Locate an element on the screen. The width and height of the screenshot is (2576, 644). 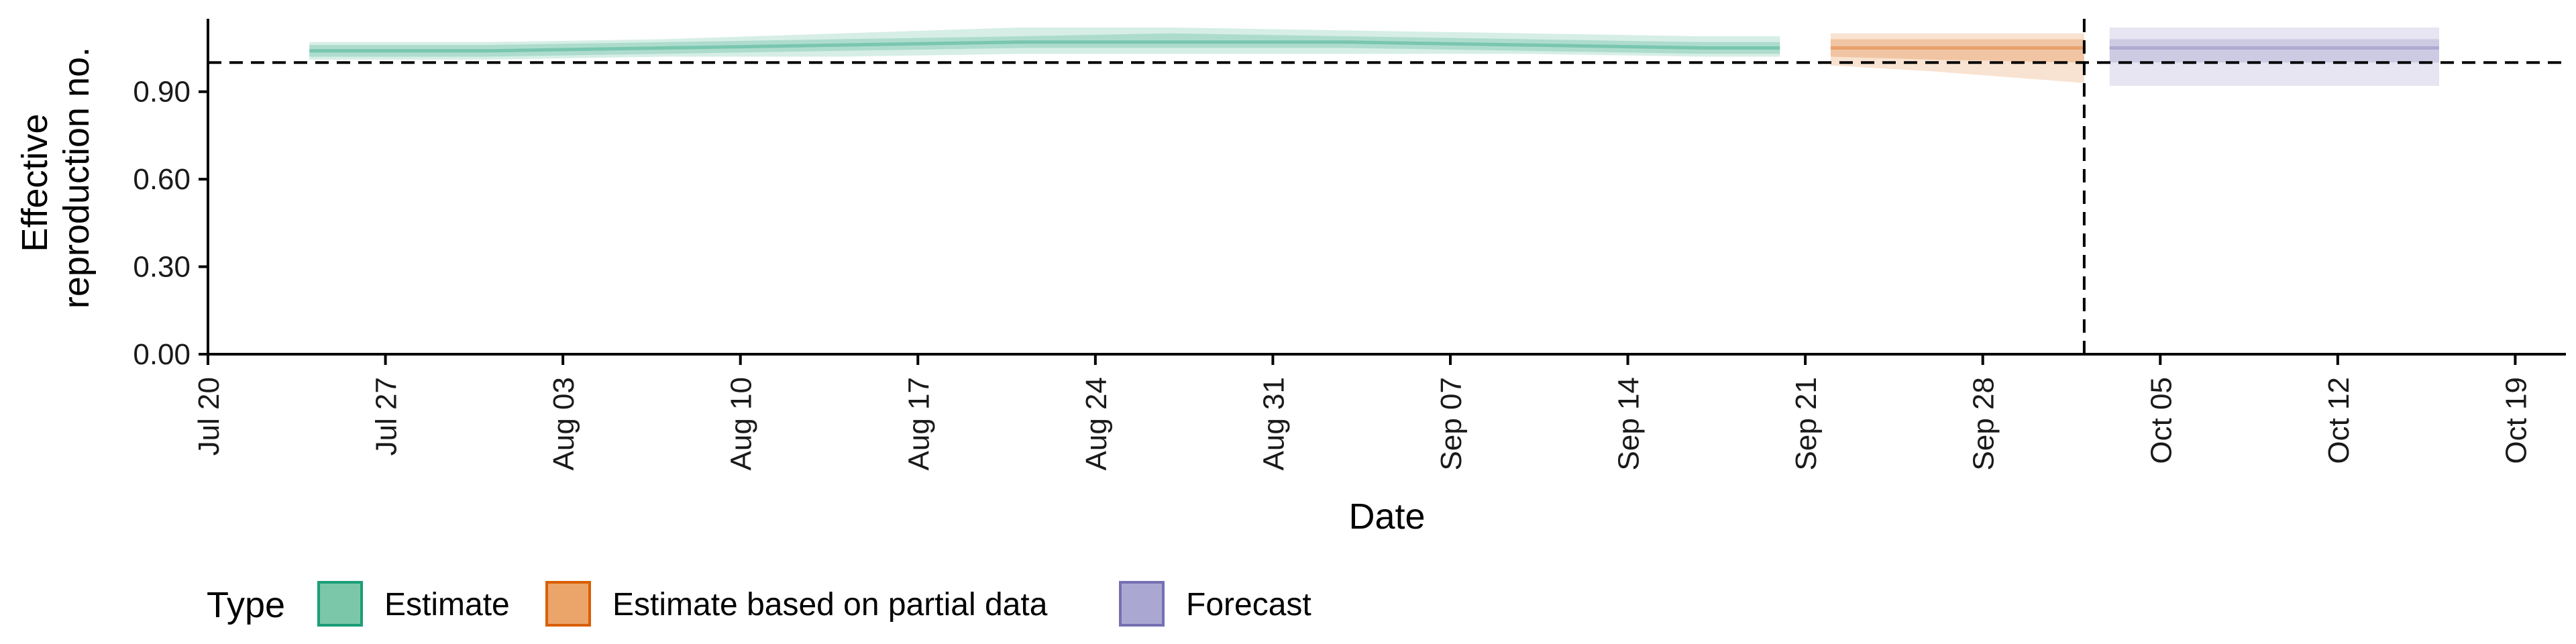
x-tick-label: Oct 05 is located at coordinates (2161, 420).